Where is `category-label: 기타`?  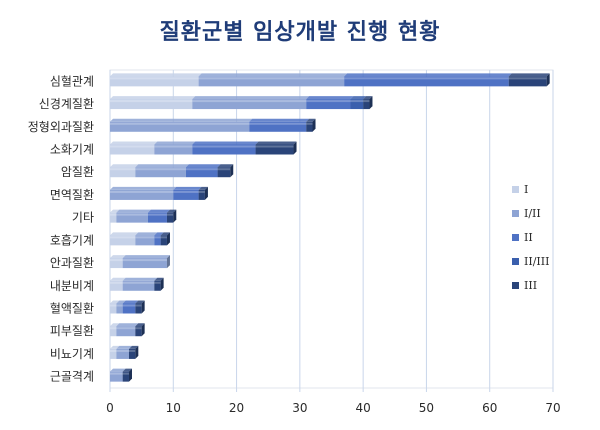 category-label: 기타 is located at coordinates (83, 218).